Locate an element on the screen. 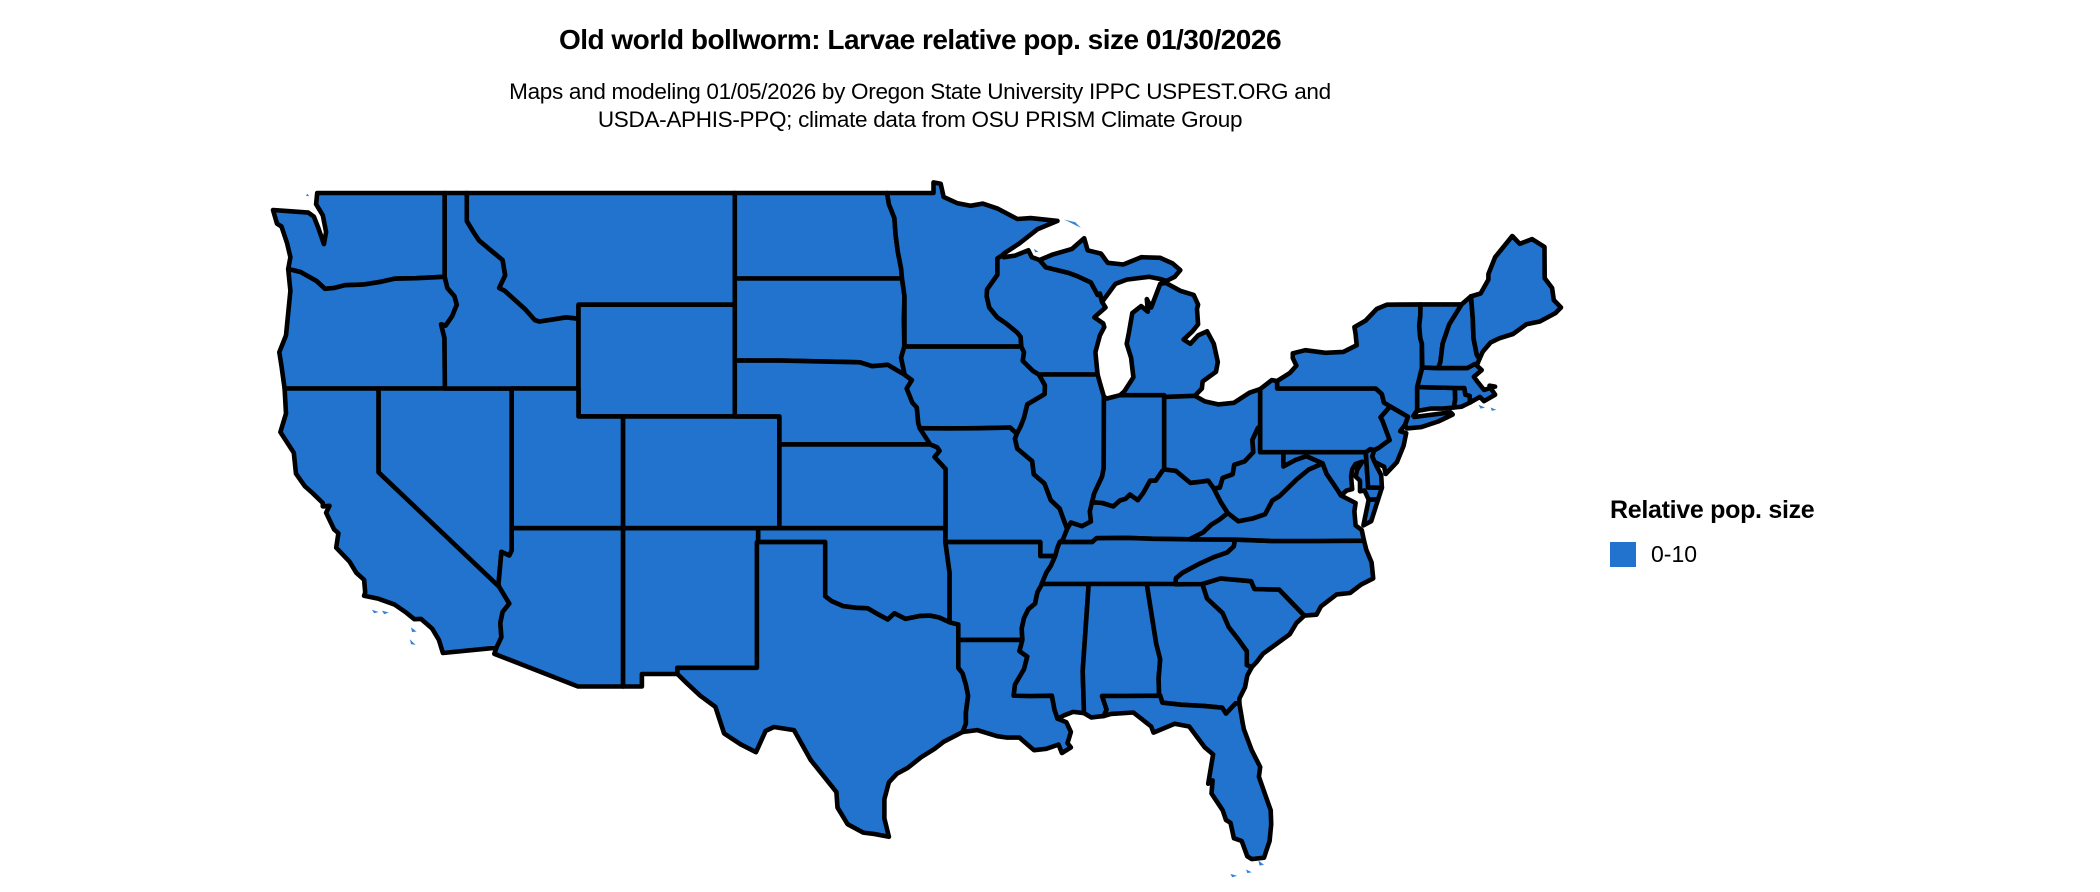  island-channel-island-san-clemente is located at coordinates (412, 642).